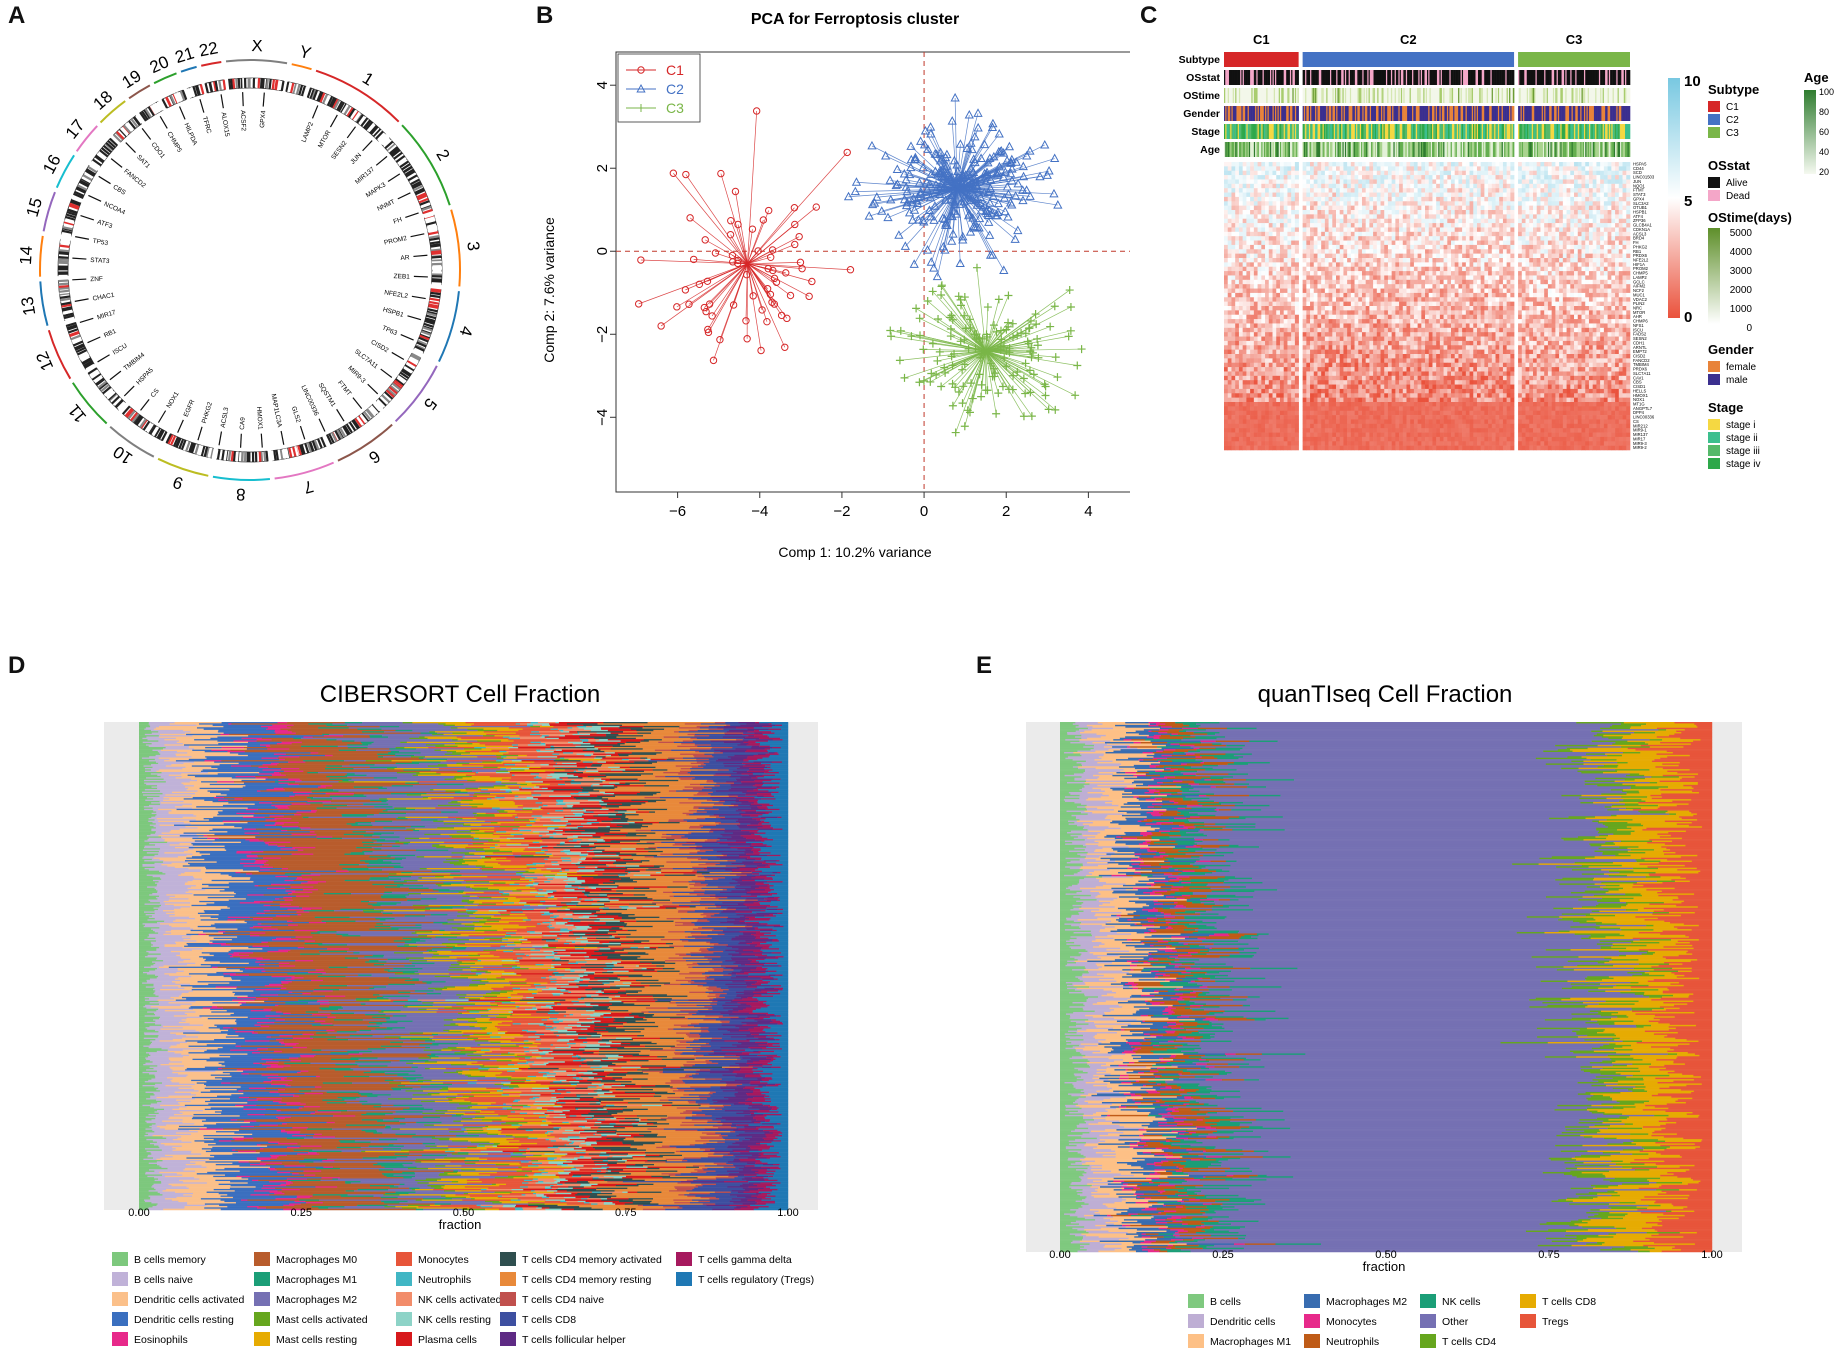 The width and height of the screenshot is (1848, 1352). What do you see at coordinates (544, 16) in the screenshot?
I see `panel-label-b: B` at bounding box center [544, 16].